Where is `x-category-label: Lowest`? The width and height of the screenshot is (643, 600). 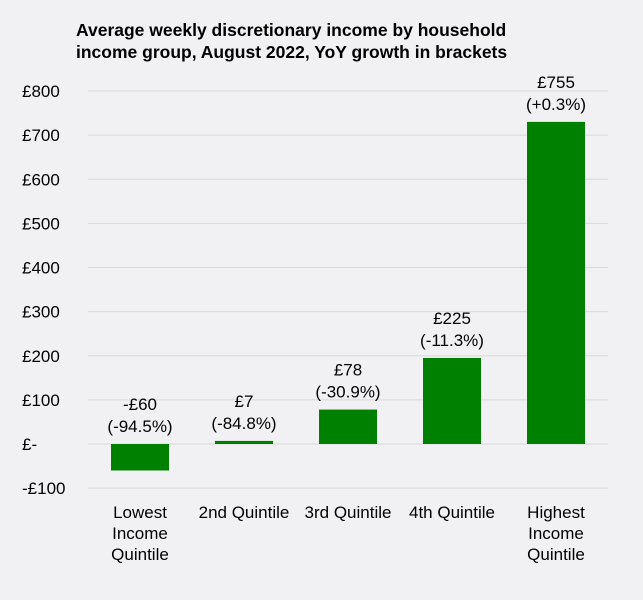 x-category-label: Lowest is located at coordinates (140, 512).